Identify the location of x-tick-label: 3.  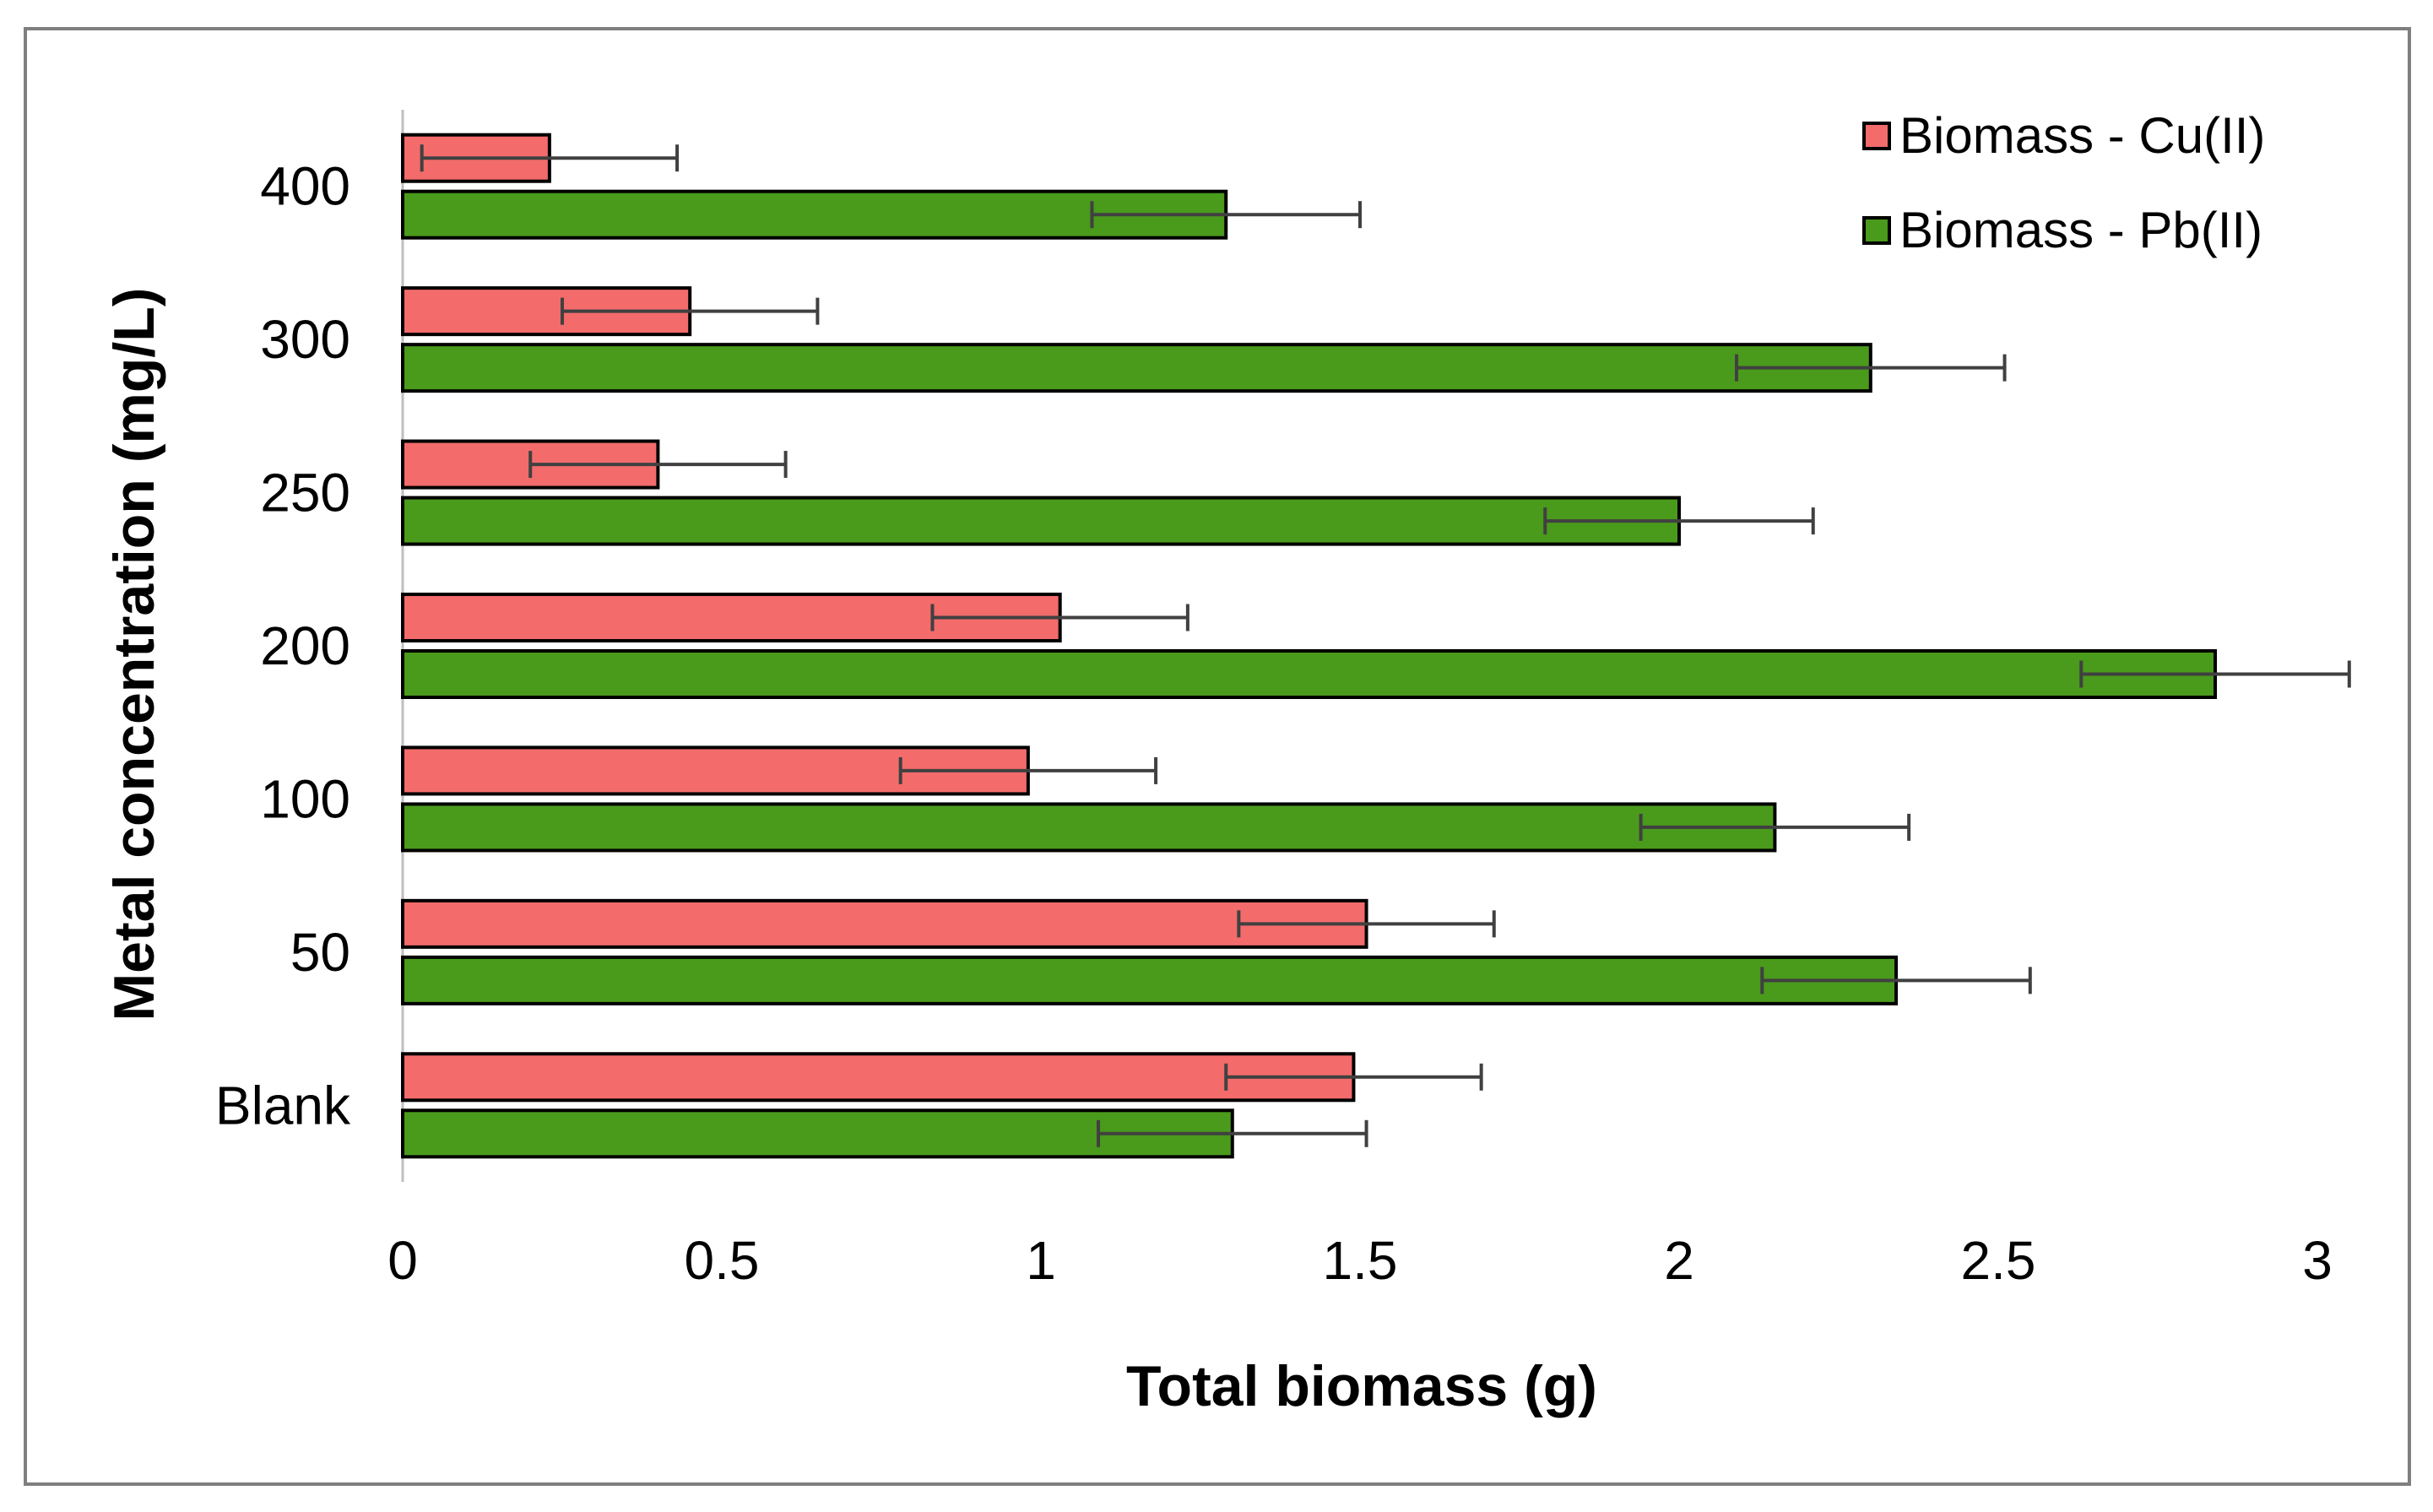
(2317, 1260).